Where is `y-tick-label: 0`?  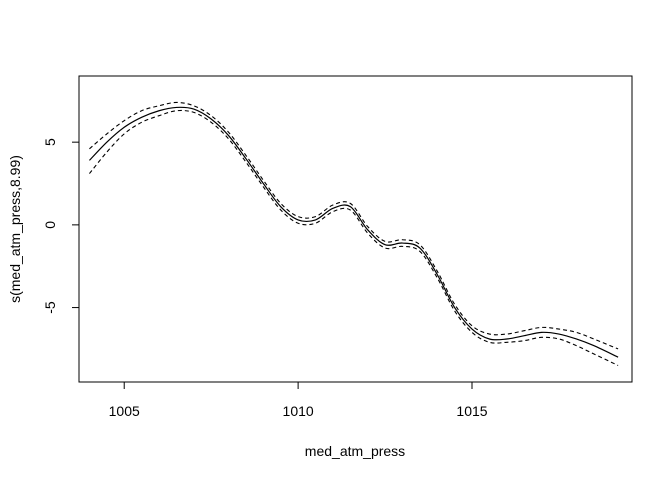
y-tick-label: 0 is located at coordinates (50, 225).